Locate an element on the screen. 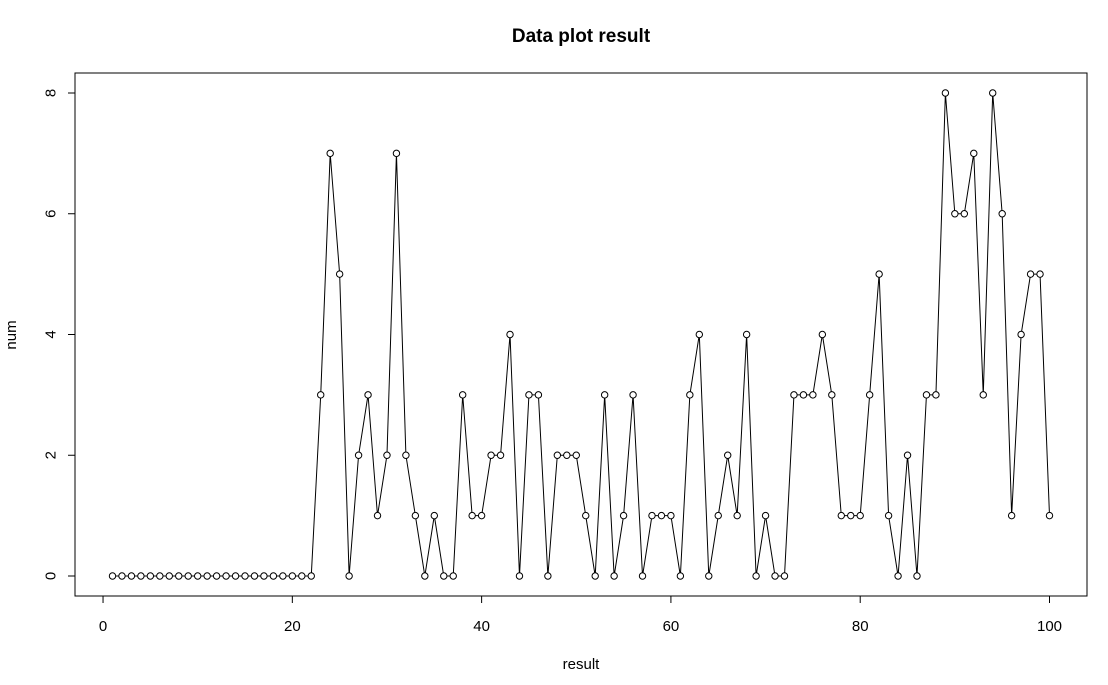 The image size is (1108, 685). x-tick-label: 60 is located at coordinates (671, 626).